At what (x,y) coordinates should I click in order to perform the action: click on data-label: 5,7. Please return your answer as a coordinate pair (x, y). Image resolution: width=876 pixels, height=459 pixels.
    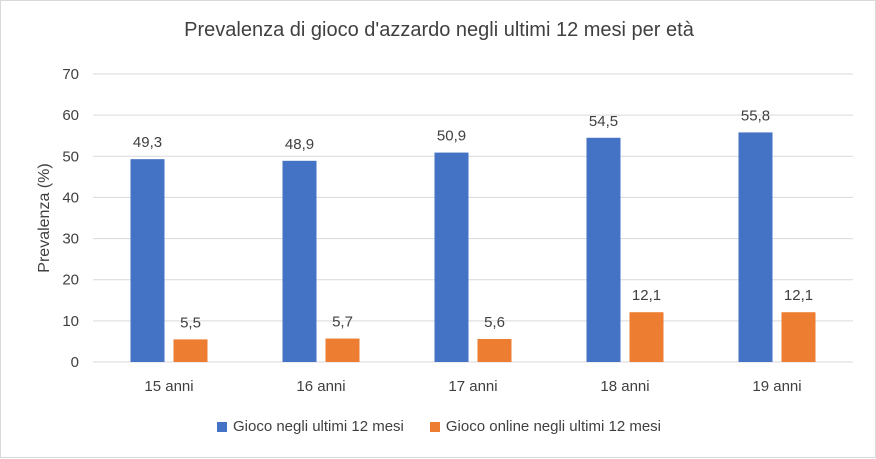
    Looking at the image, I should click on (342, 322).